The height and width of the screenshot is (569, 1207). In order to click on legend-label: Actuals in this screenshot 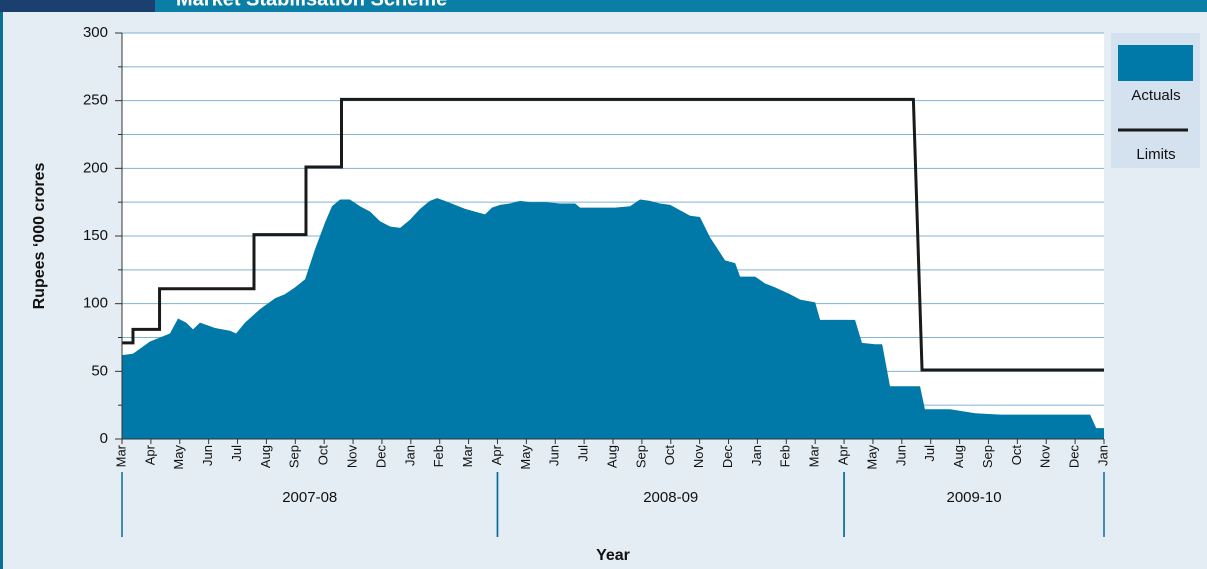, I will do `click(1155, 95)`.